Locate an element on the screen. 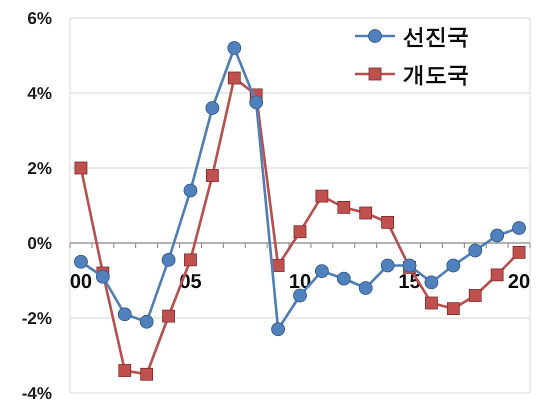 The height and width of the screenshot is (404, 544). y-tick-label: 6% is located at coordinates (39, 18).